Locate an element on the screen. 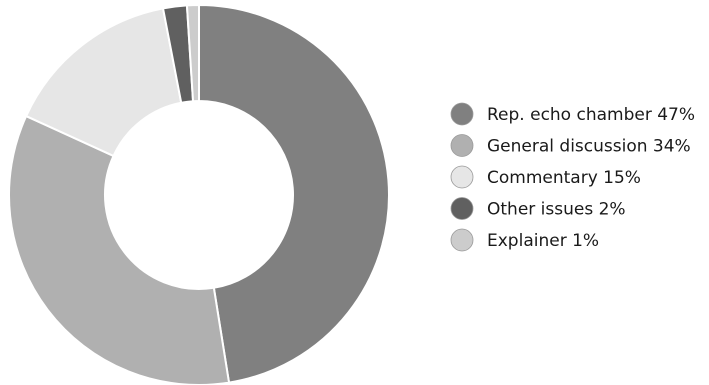  legend-item-general-discussion: General discussion 34% is located at coordinates (570, 145).